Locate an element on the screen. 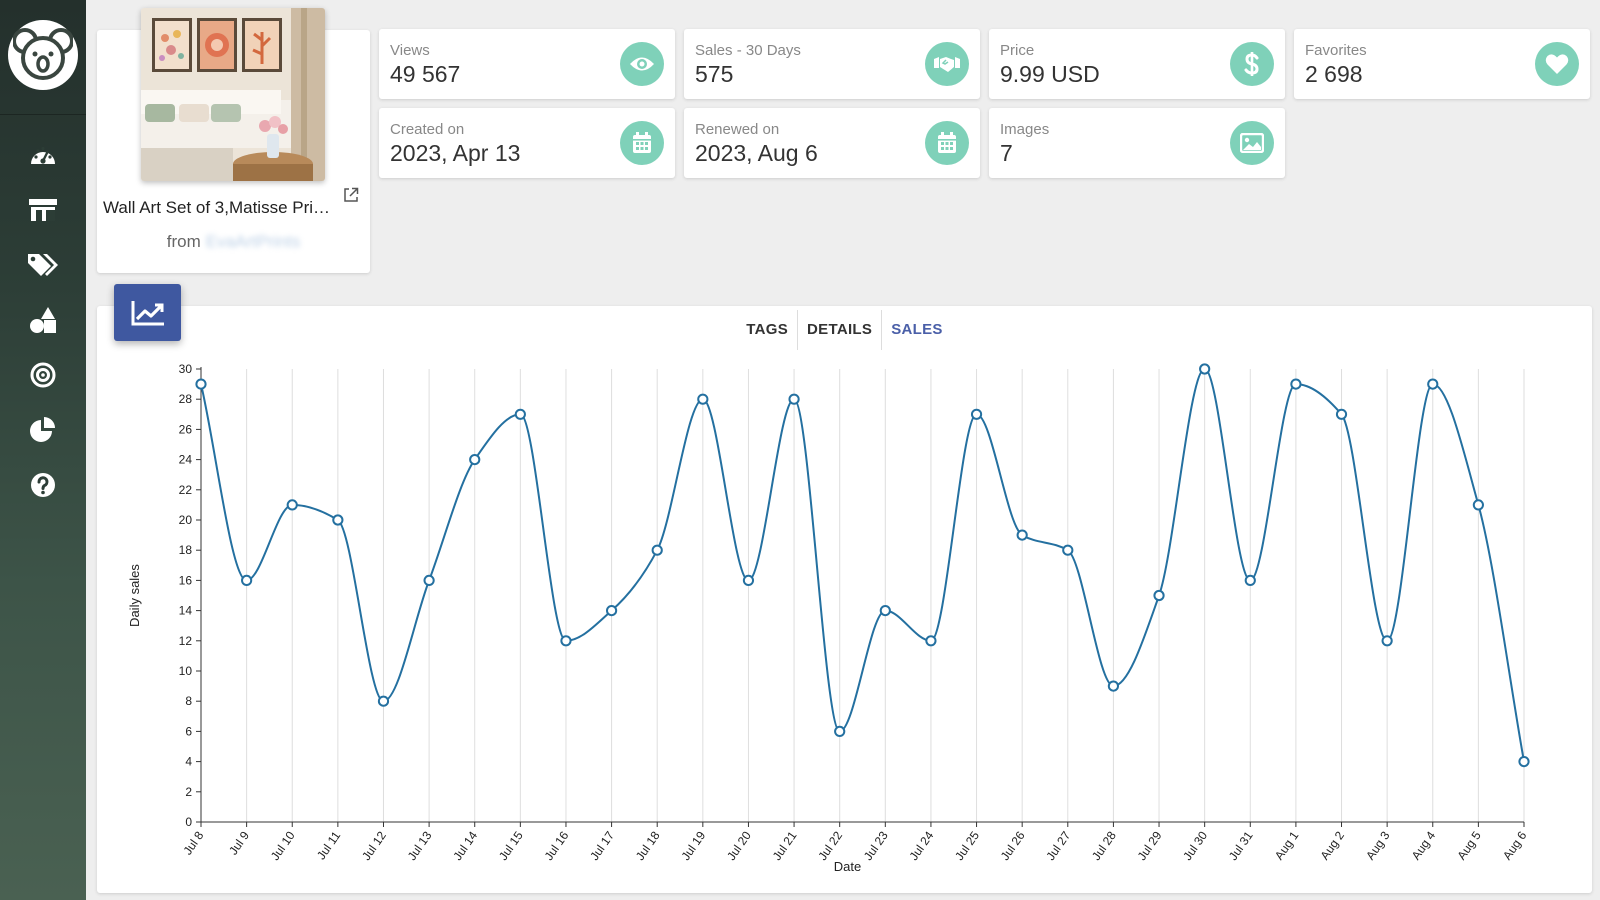 This screenshot has height=900, width=1600. heart-icon is located at coordinates (1557, 64).